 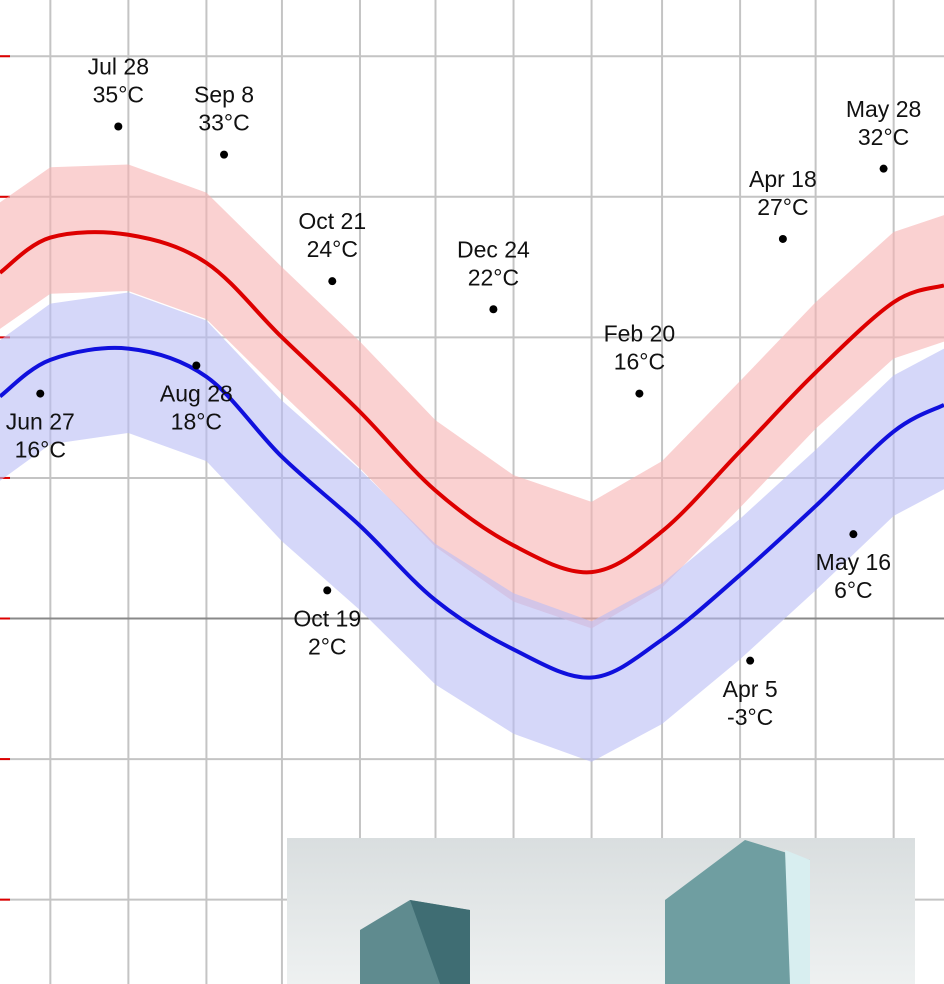 What do you see at coordinates (493, 277) in the screenshot?
I see `annotation-value: 22°C` at bounding box center [493, 277].